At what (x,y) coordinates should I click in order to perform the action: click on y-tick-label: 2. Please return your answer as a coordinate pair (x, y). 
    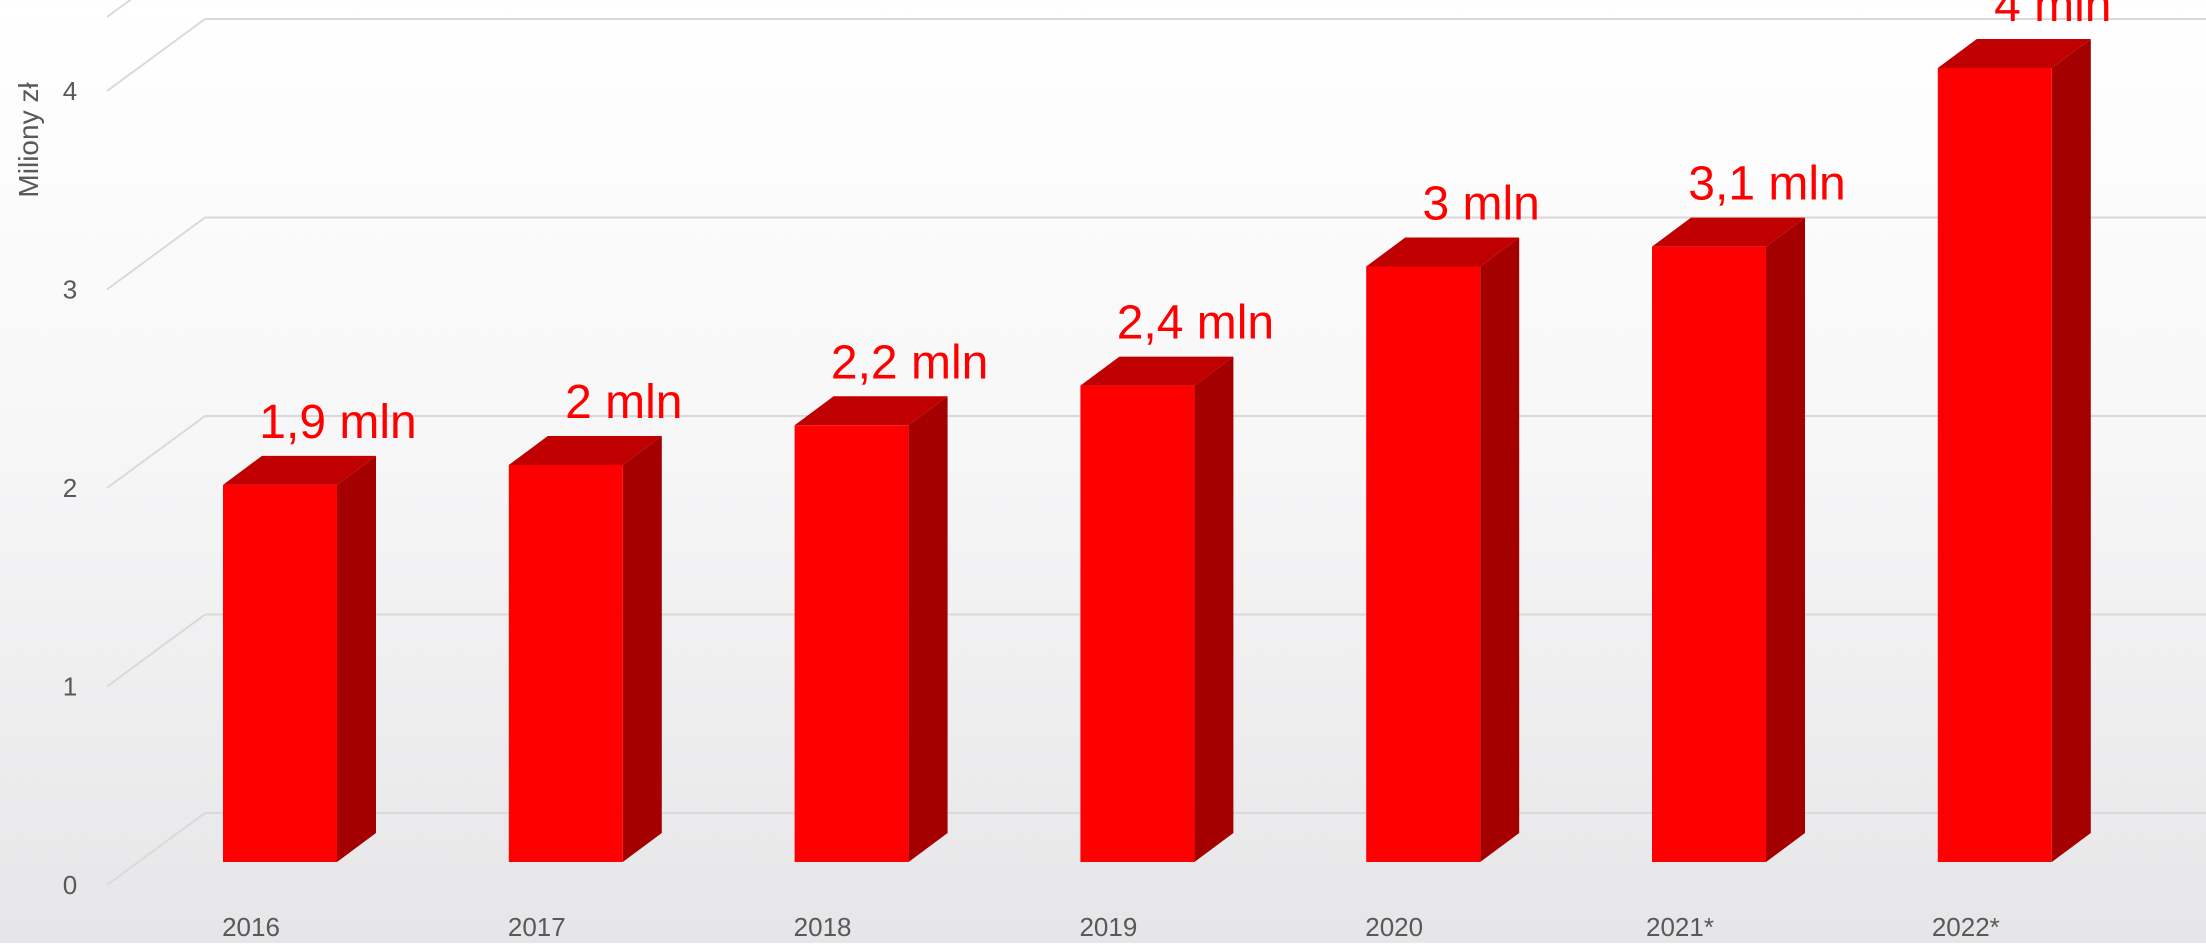
    Looking at the image, I should click on (70, 488).